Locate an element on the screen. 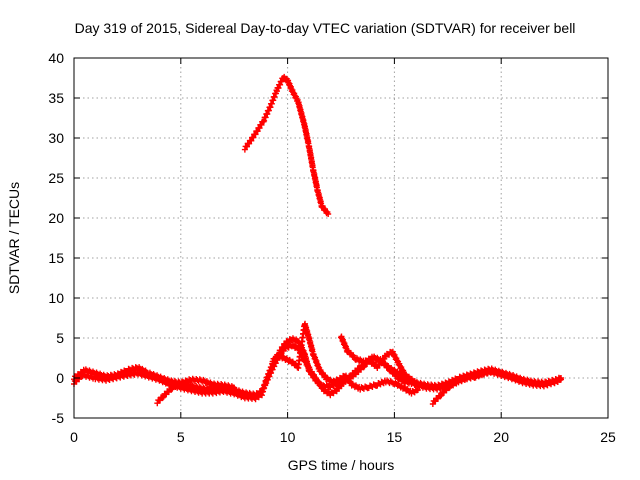 This screenshot has height=480, width=640. y-tick-label: 0 is located at coordinates (60, 378).